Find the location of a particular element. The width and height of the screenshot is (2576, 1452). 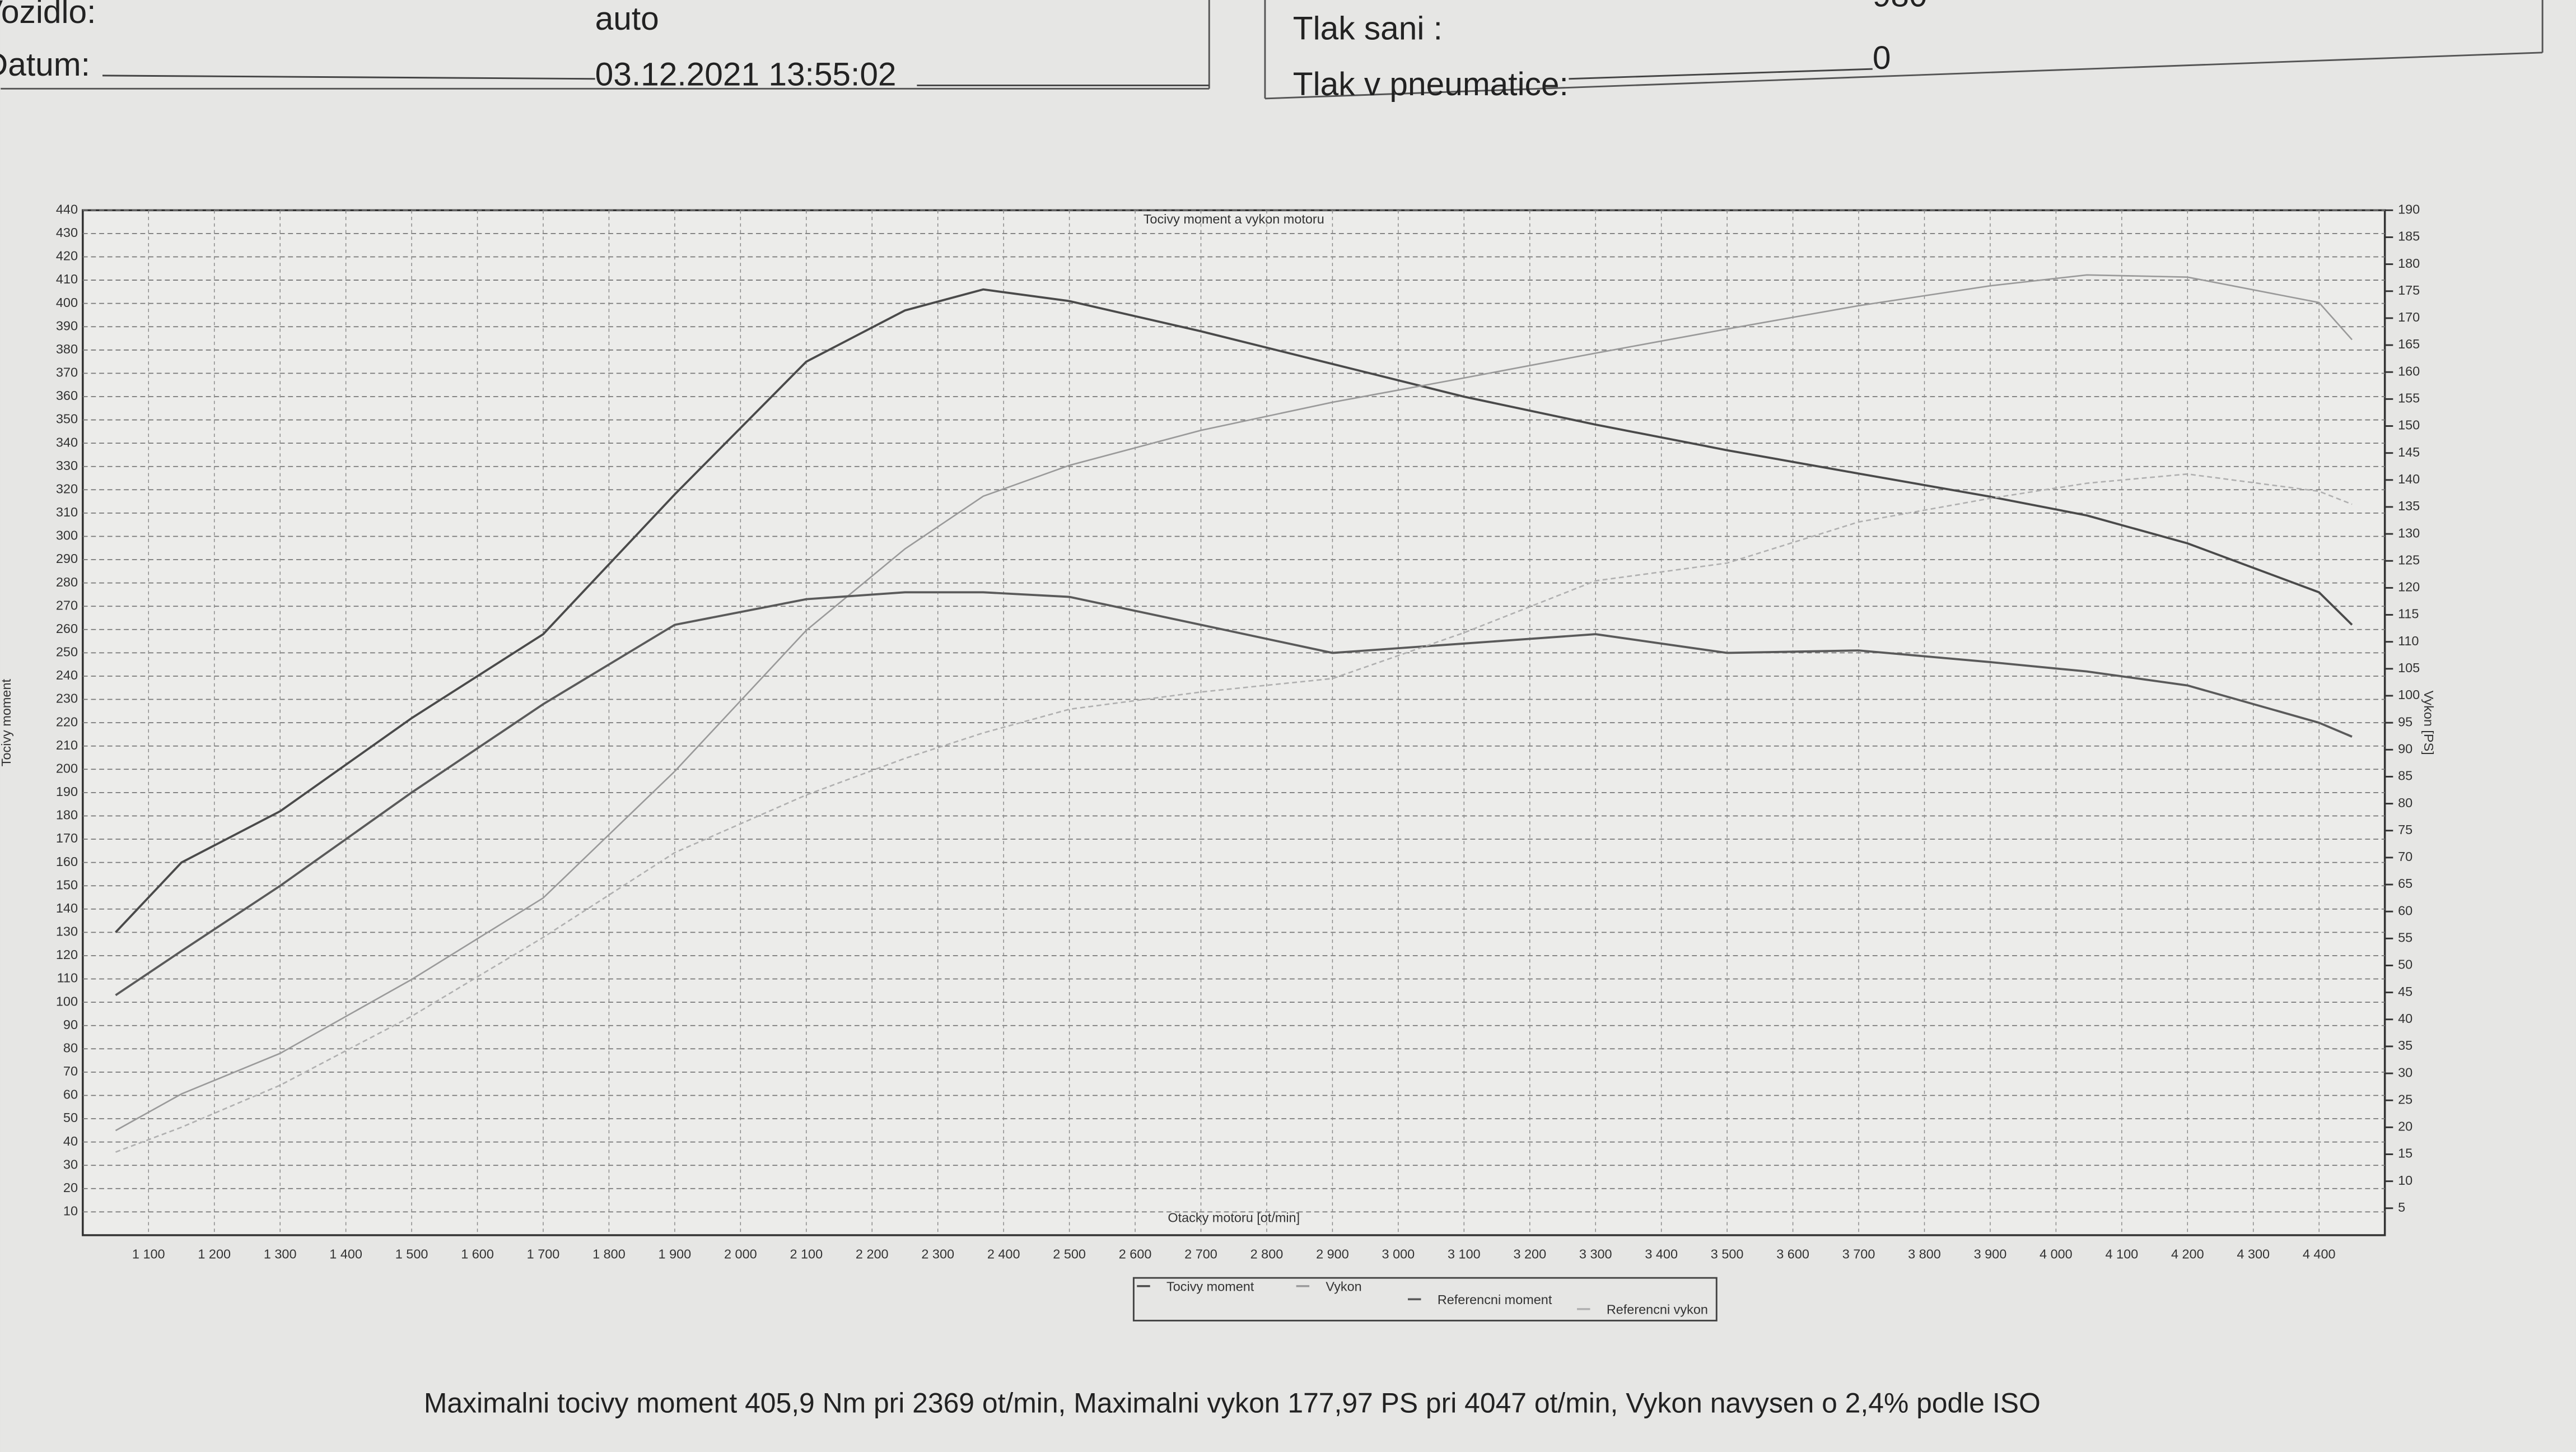

y2-tick-label: 135 is located at coordinates (2409, 506).